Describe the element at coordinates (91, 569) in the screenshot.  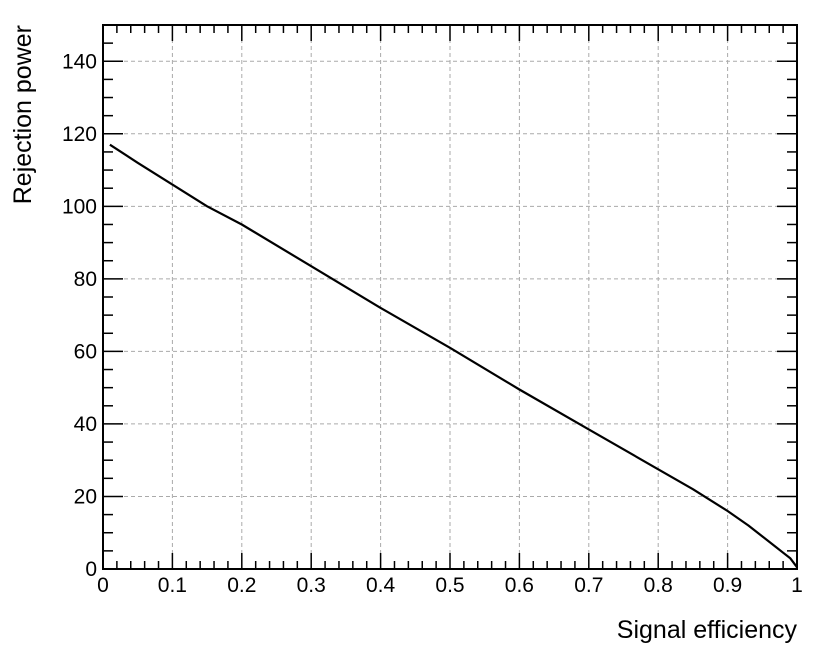
I see `y-tick-label: 0` at that location.